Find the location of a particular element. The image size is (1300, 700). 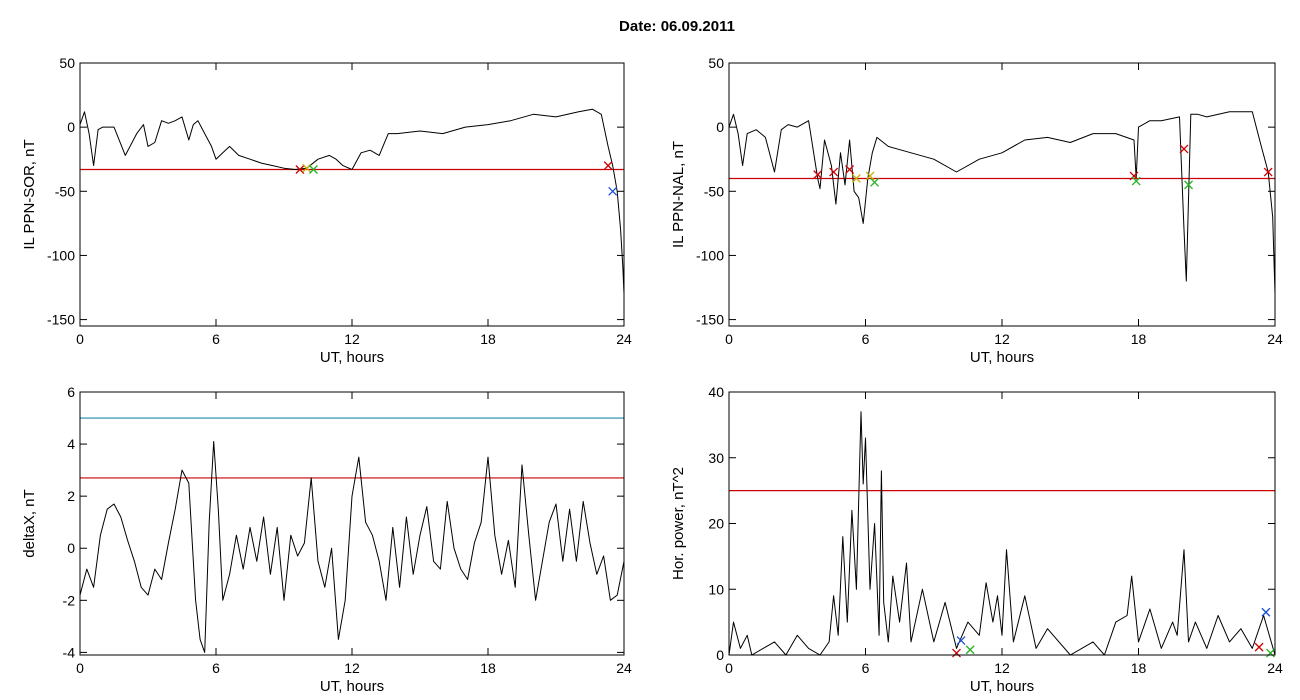

y-axis-label: IL PPN-SOR, nT is located at coordinates (29, 194).